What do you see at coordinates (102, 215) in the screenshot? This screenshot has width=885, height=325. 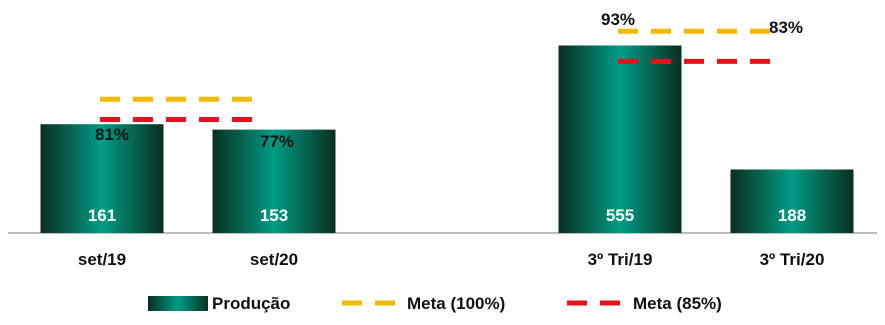 I see `bar-value-label-set-19: 161` at bounding box center [102, 215].